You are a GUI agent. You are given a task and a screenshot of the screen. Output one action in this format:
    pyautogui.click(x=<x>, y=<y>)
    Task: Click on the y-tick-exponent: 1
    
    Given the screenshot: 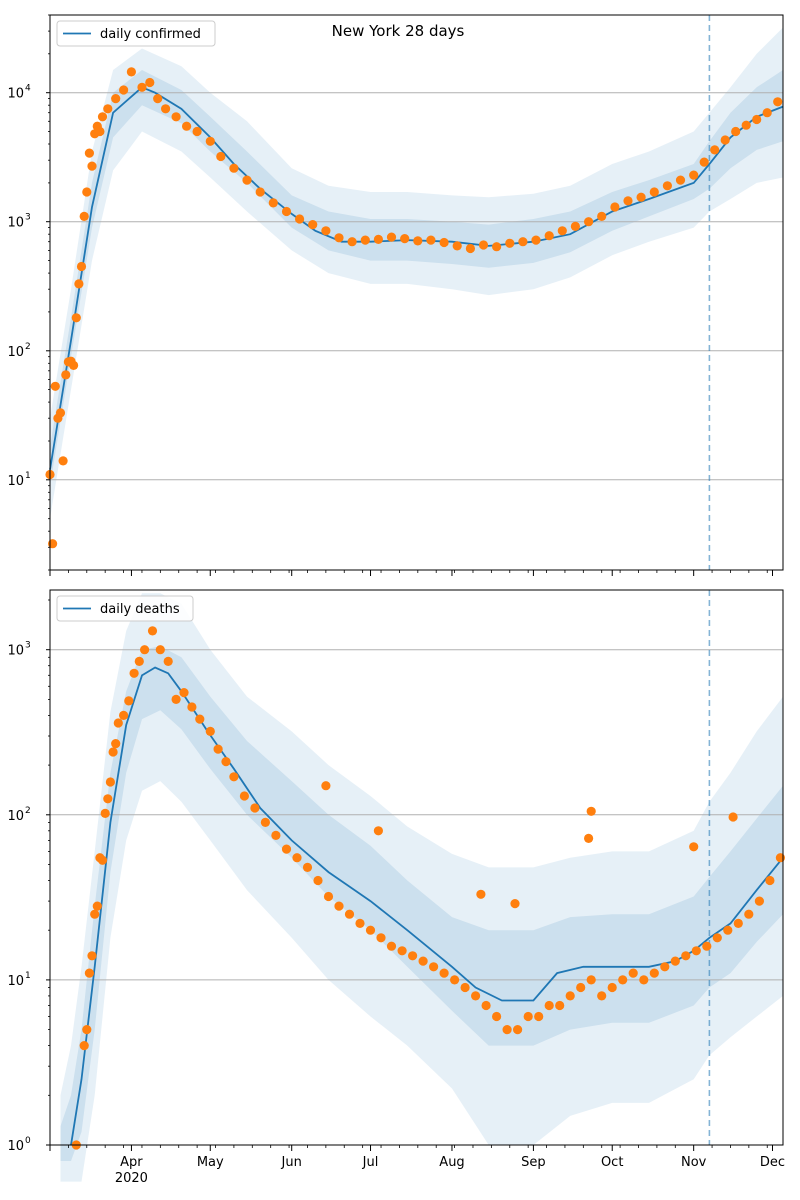 What is the action you would take?
    pyautogui.click(x=28, y=976)
    